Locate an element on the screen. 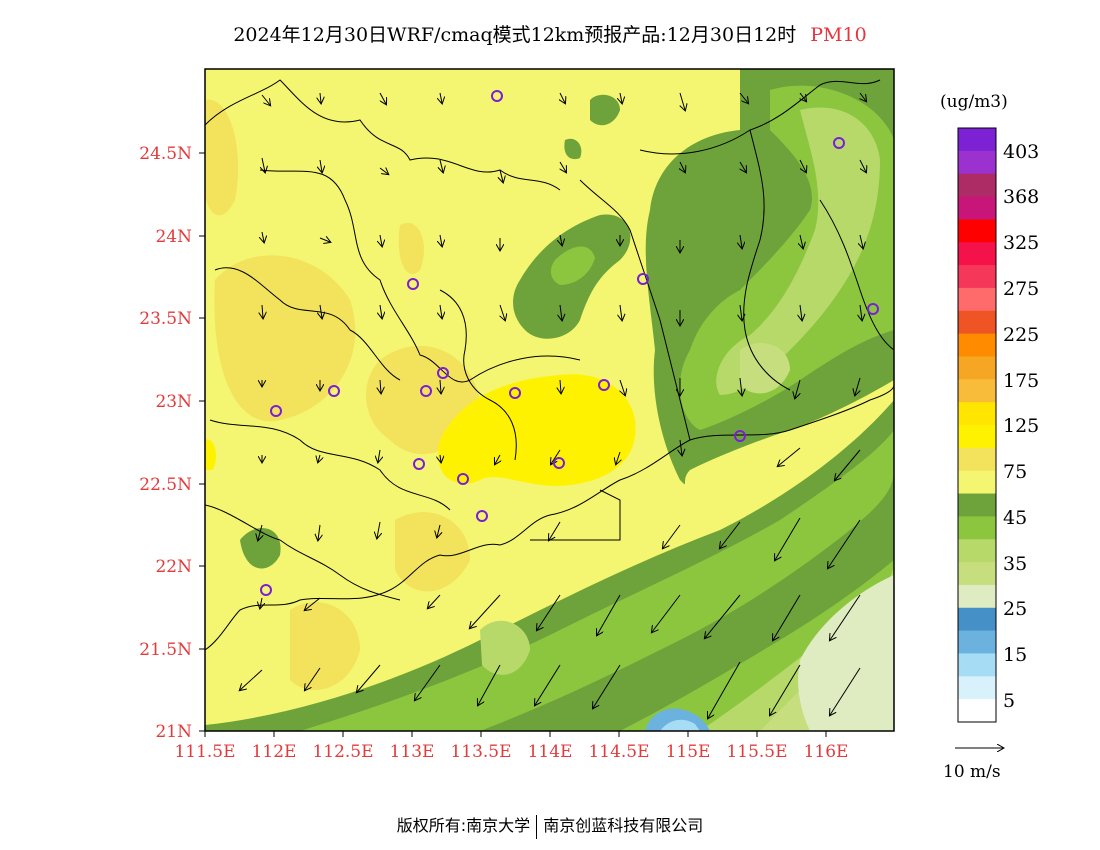 The image size is (1100, 850). lat-label: 24N is located at coordinates (173, 237).